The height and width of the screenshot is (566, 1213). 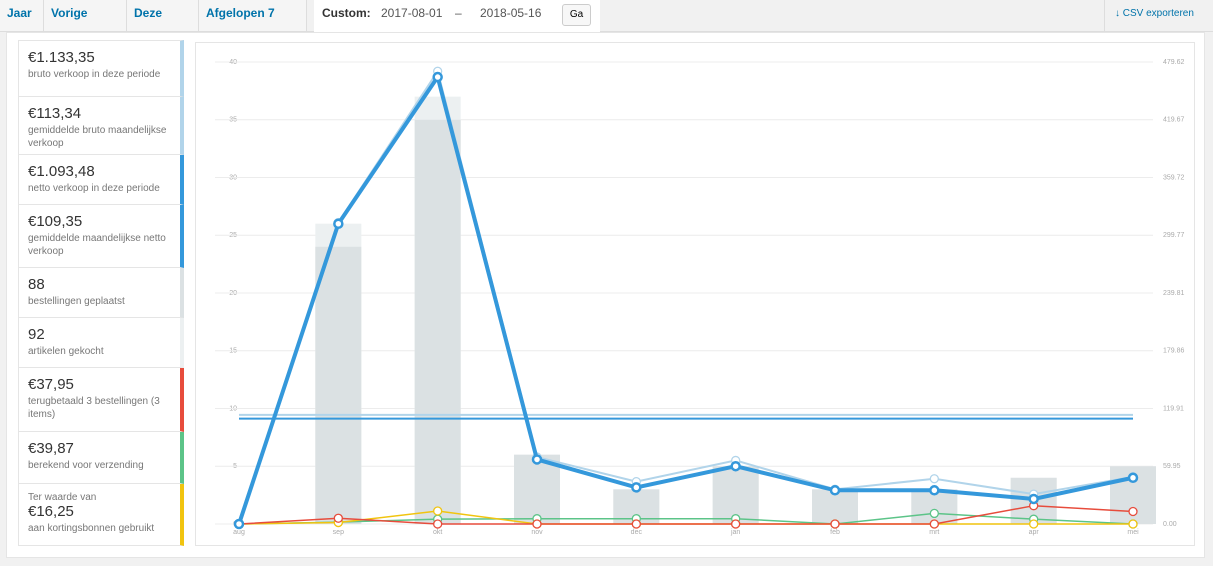 I want to click on x-tick-label: apr, so click(x=1034, y=532).